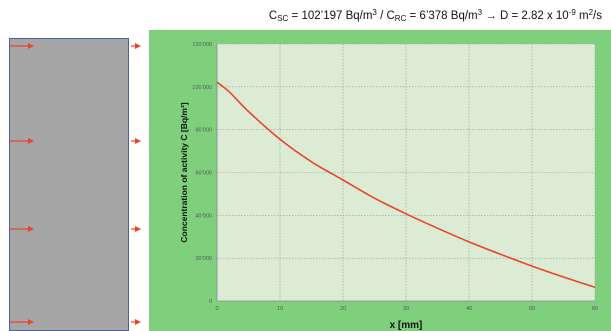  I want to click on y-tick-label: 40’000, so click(203, 216).